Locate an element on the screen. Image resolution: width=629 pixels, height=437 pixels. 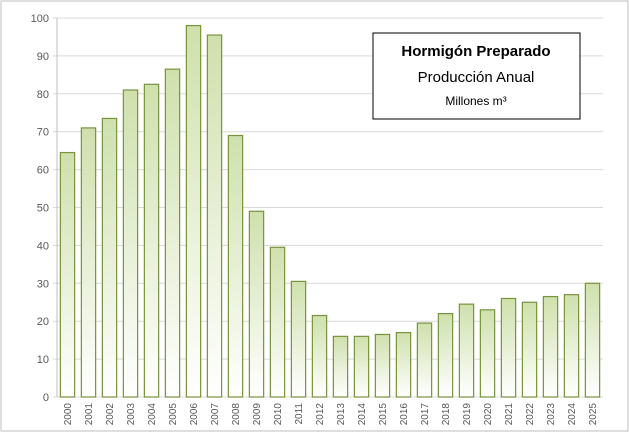
x-tick-label: 2001 is located at coordinates (89, 414).